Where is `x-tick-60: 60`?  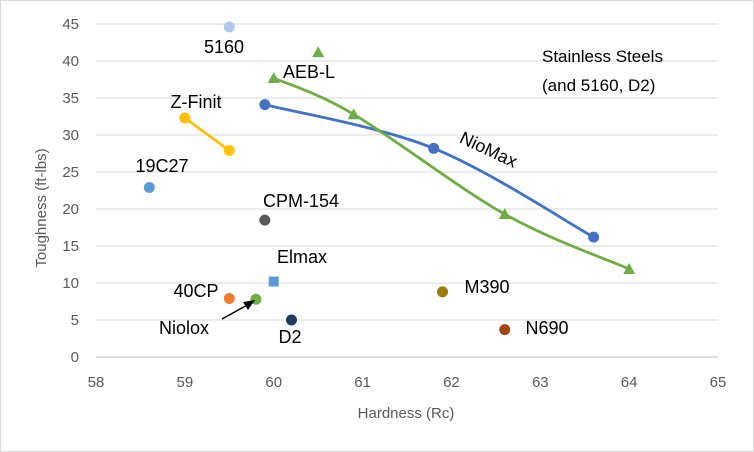 x-tick-60: 60 is located at coordinates (273, 382).